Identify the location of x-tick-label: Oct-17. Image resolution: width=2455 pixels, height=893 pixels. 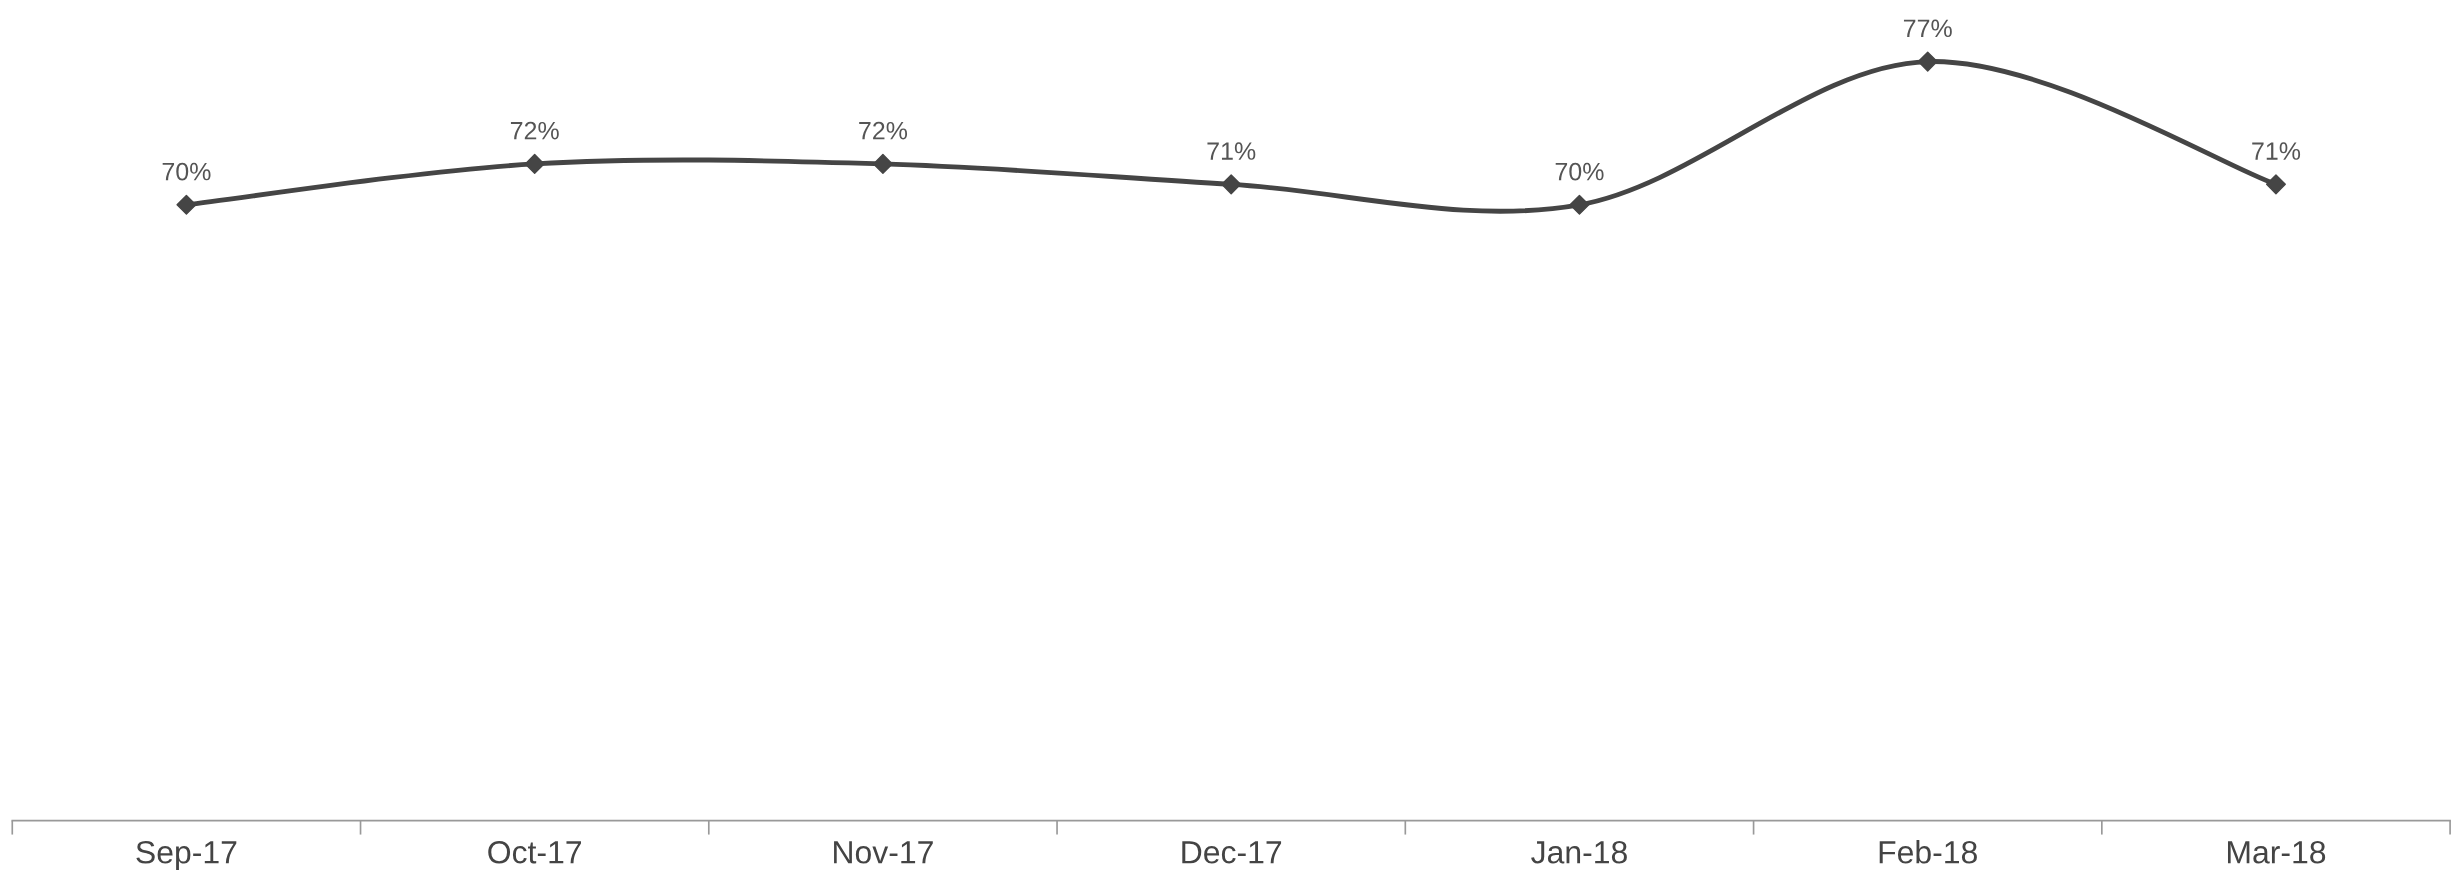
(534, 852).